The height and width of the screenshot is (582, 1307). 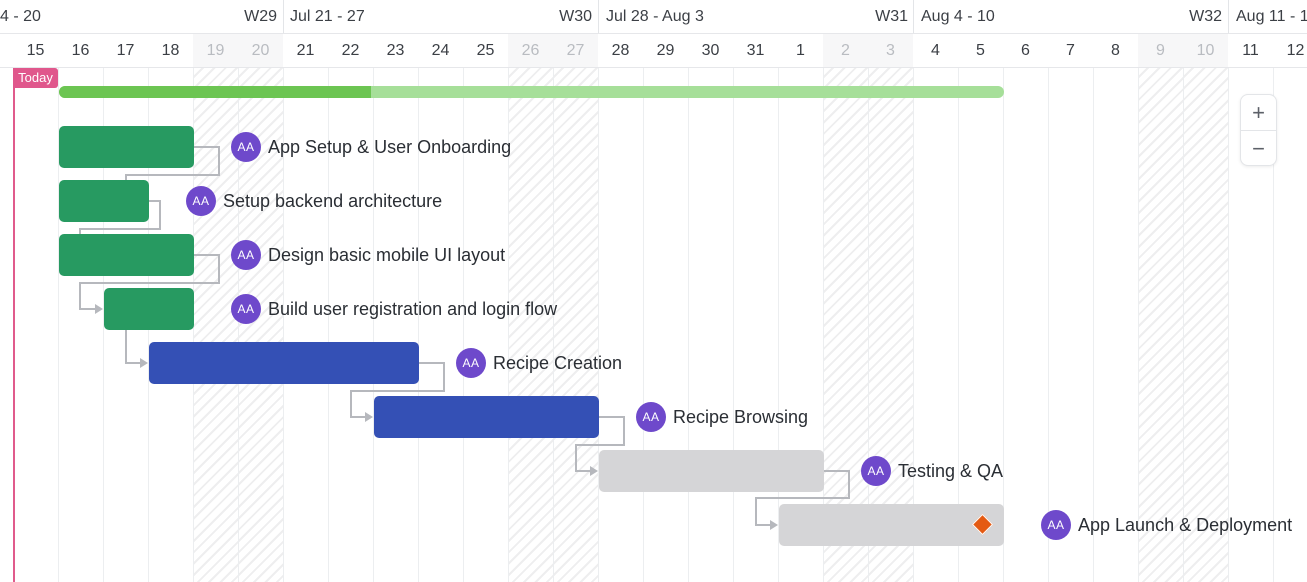 What do you see at coordinates (440, 50) in the screenshot?
I see `day-cell: 24` at bounding box center [440, 50].